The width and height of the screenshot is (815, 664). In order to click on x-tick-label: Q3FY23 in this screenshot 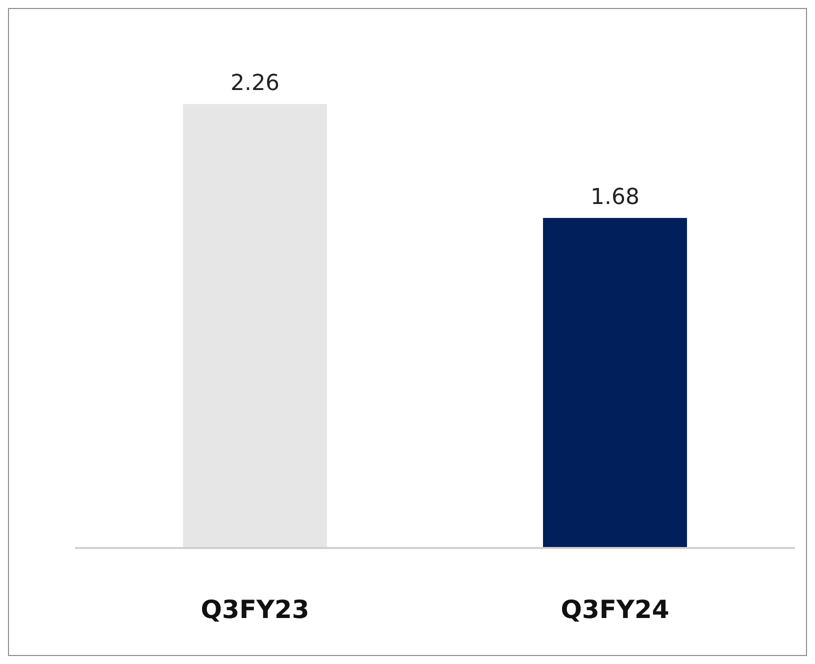, I will do `click(255, 609)`.